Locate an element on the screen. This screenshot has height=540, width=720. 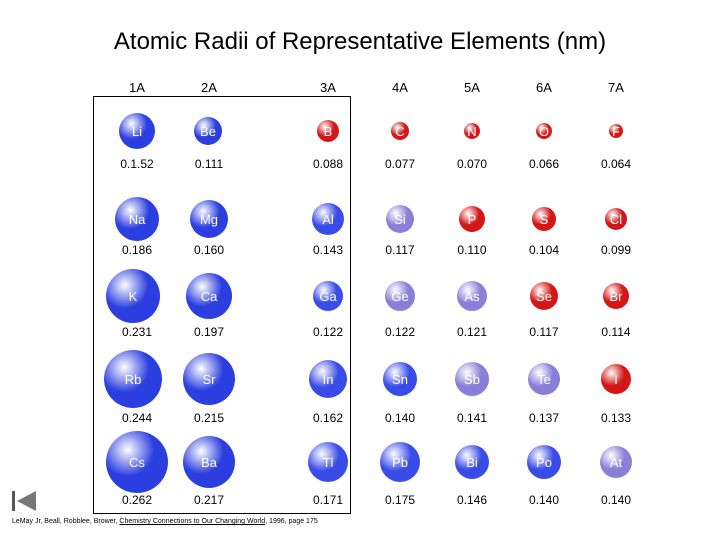
radius-value: 0.175 is located at coordinates (400, 500).